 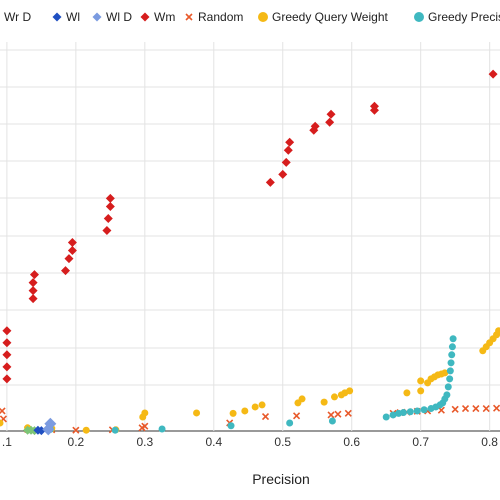 I want to click on legend-item: Wl, so click(x=66, y=17).